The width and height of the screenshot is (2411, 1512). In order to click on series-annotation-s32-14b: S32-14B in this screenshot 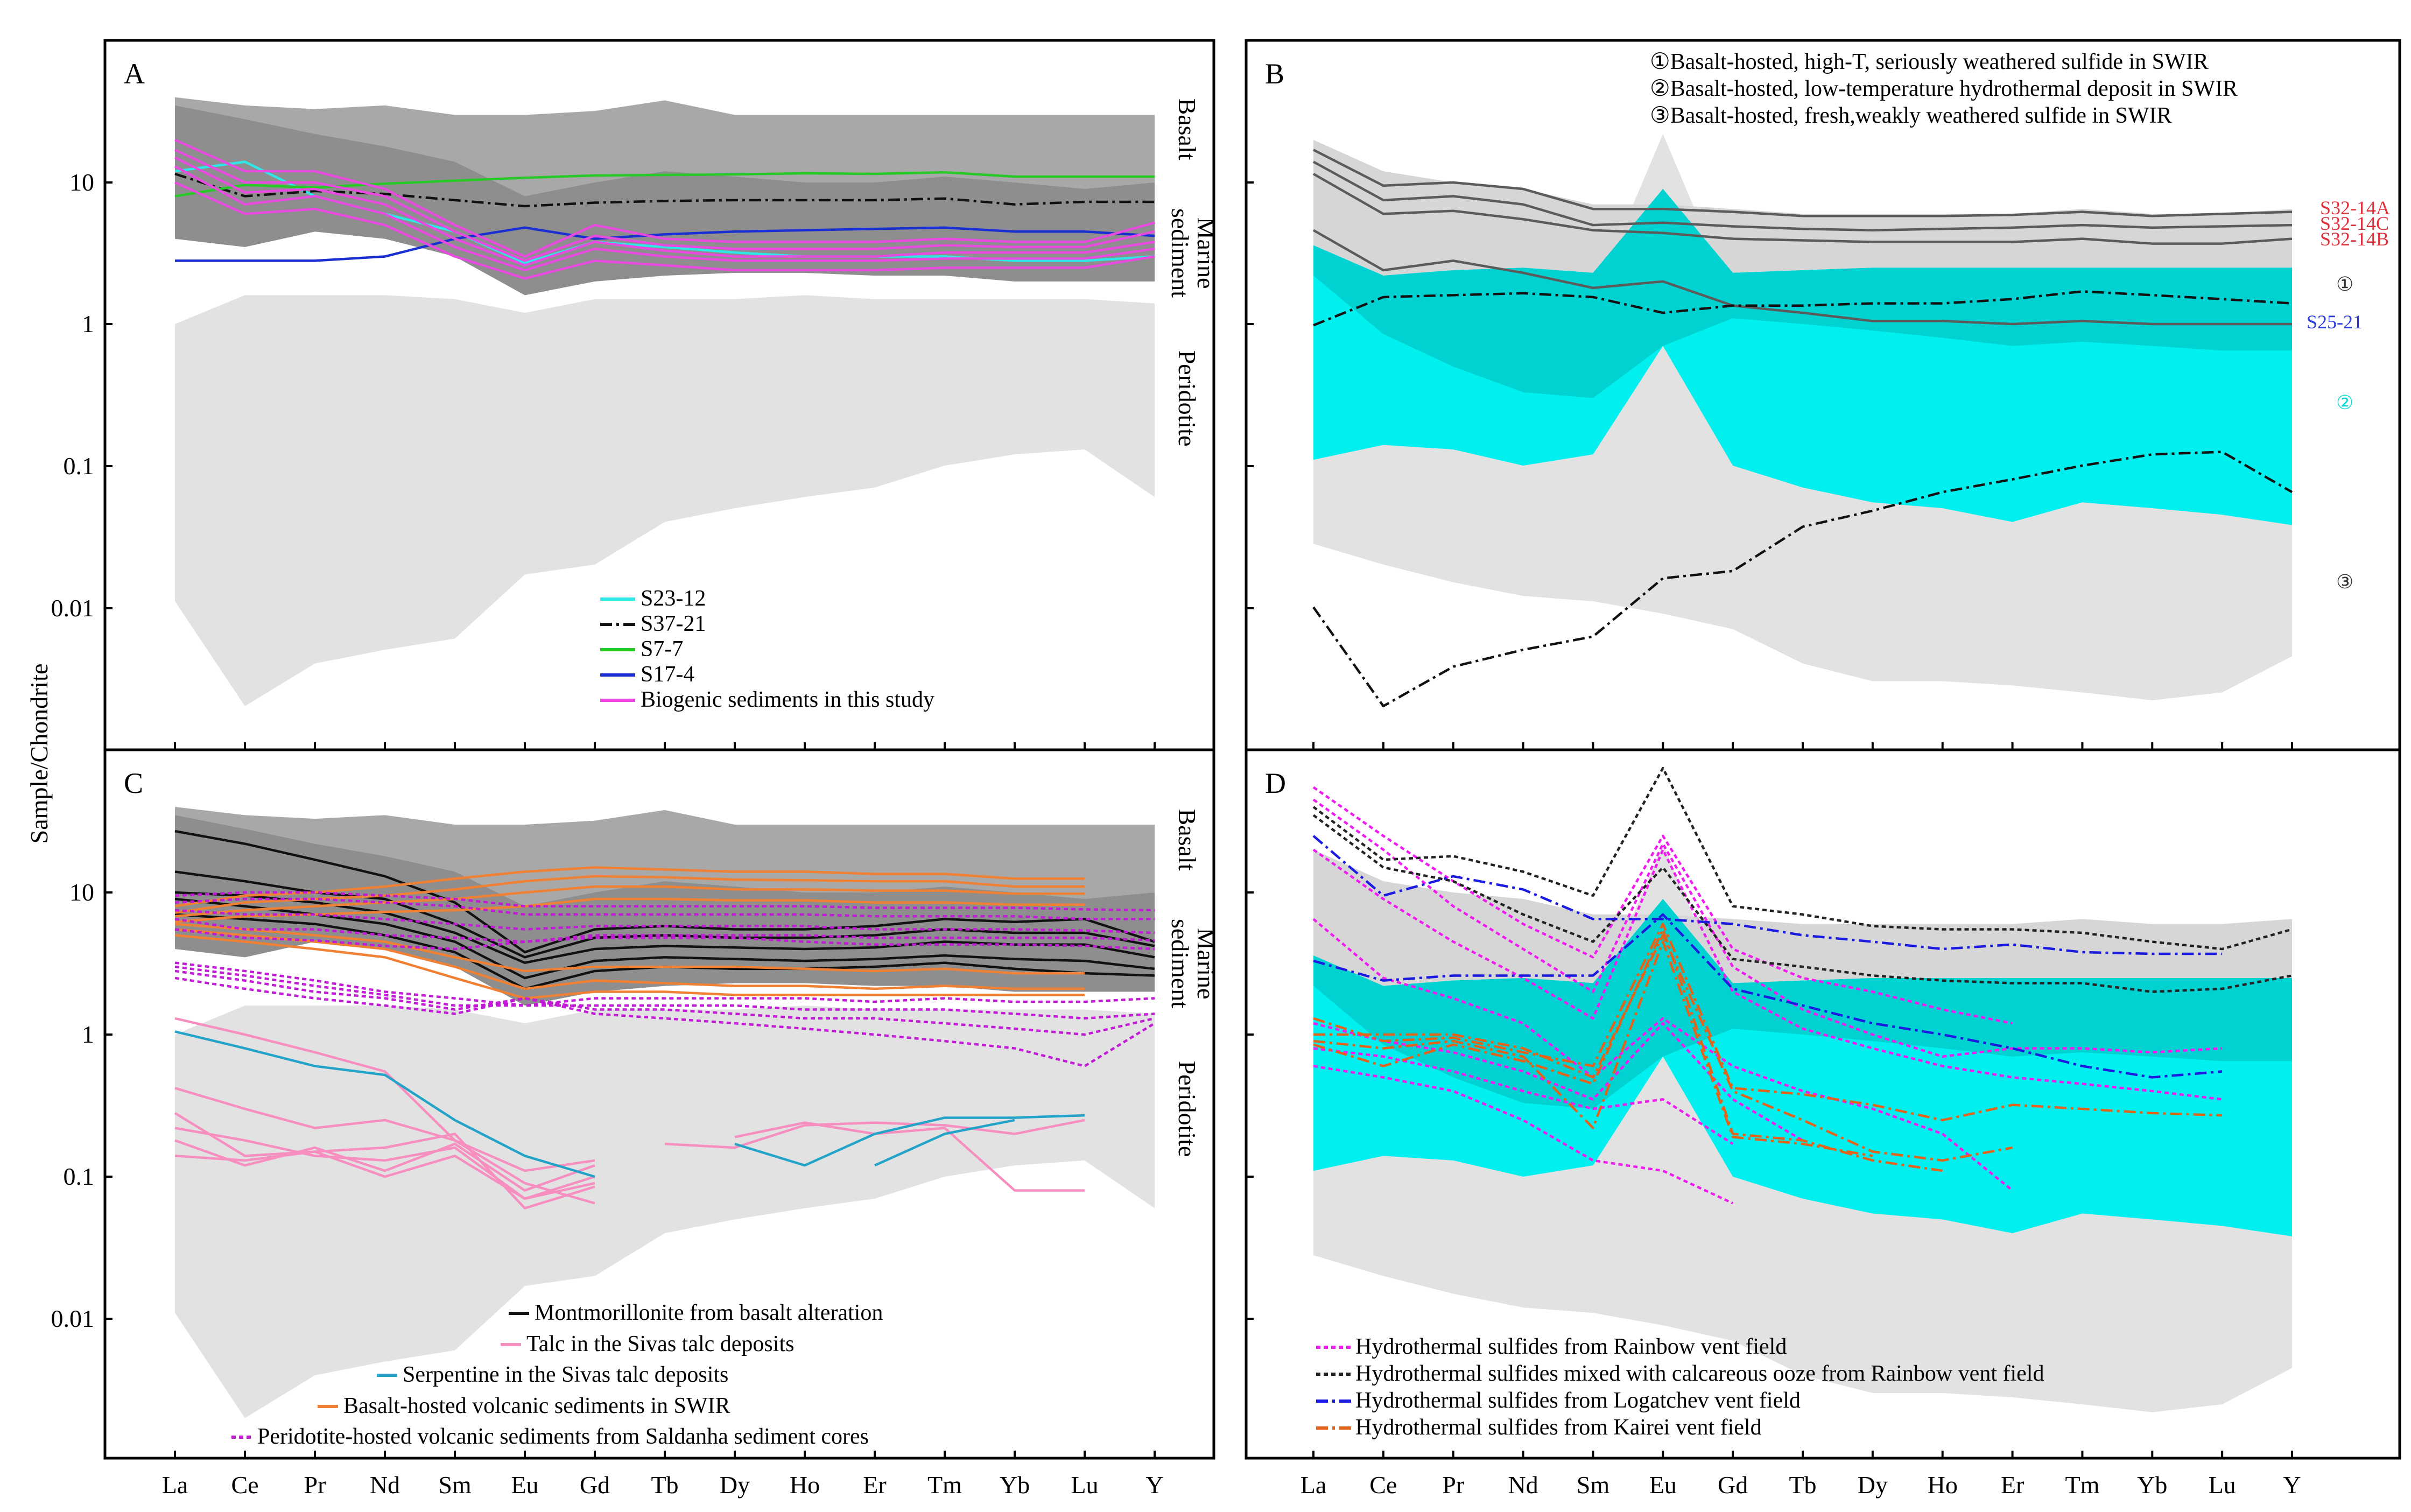, I will do `click(2354, 239)`.